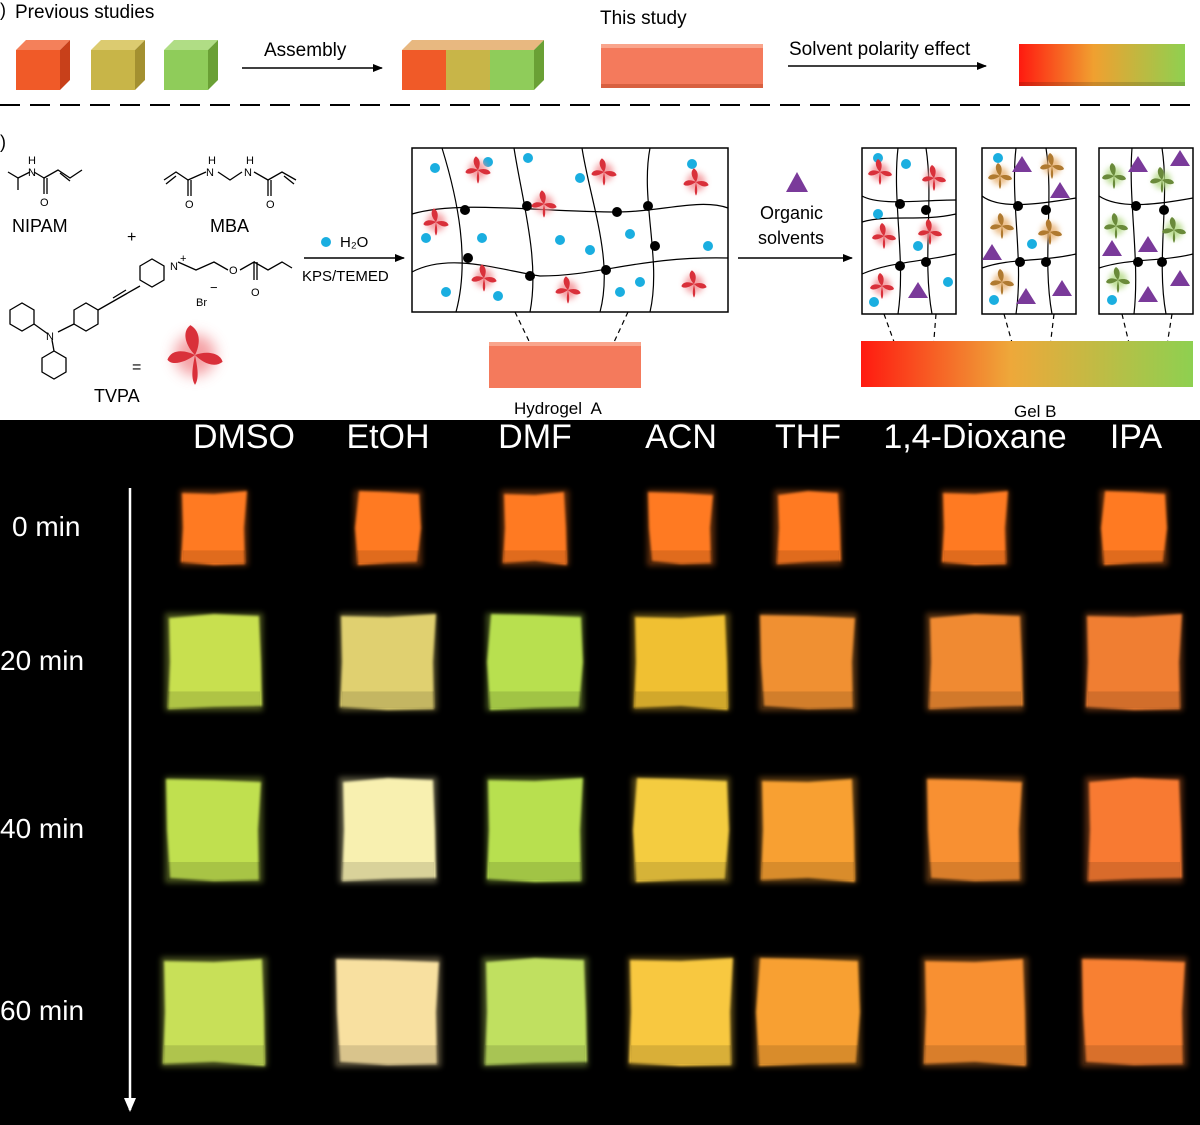  I want to click on mba-n1: N, so click(210, 173).